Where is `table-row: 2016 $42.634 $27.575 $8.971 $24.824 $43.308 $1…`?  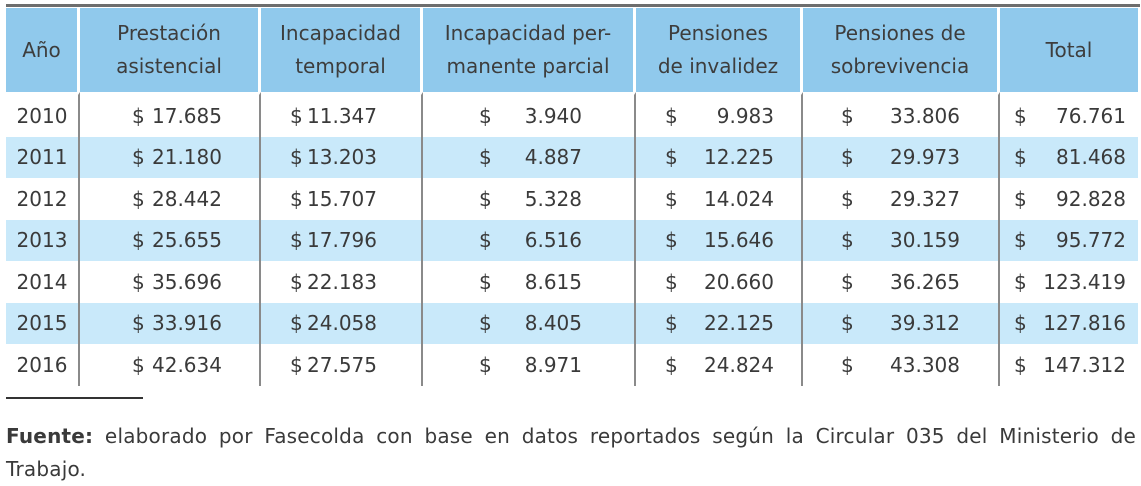 table-row: 2016 $42.634 $27.575 $8.971 $24.824 $43.308 $1… is located at coordinates (572, 365).